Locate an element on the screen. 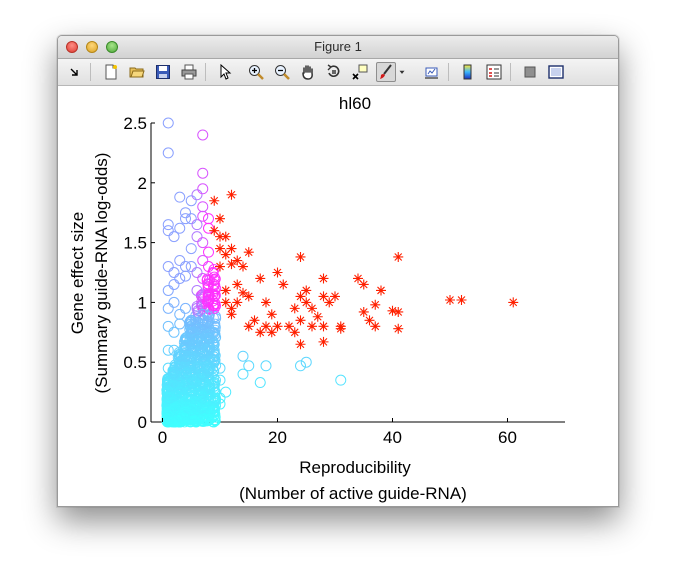 The image size is (674, 584). zoom-window-button is located at coordinates (112, 47).